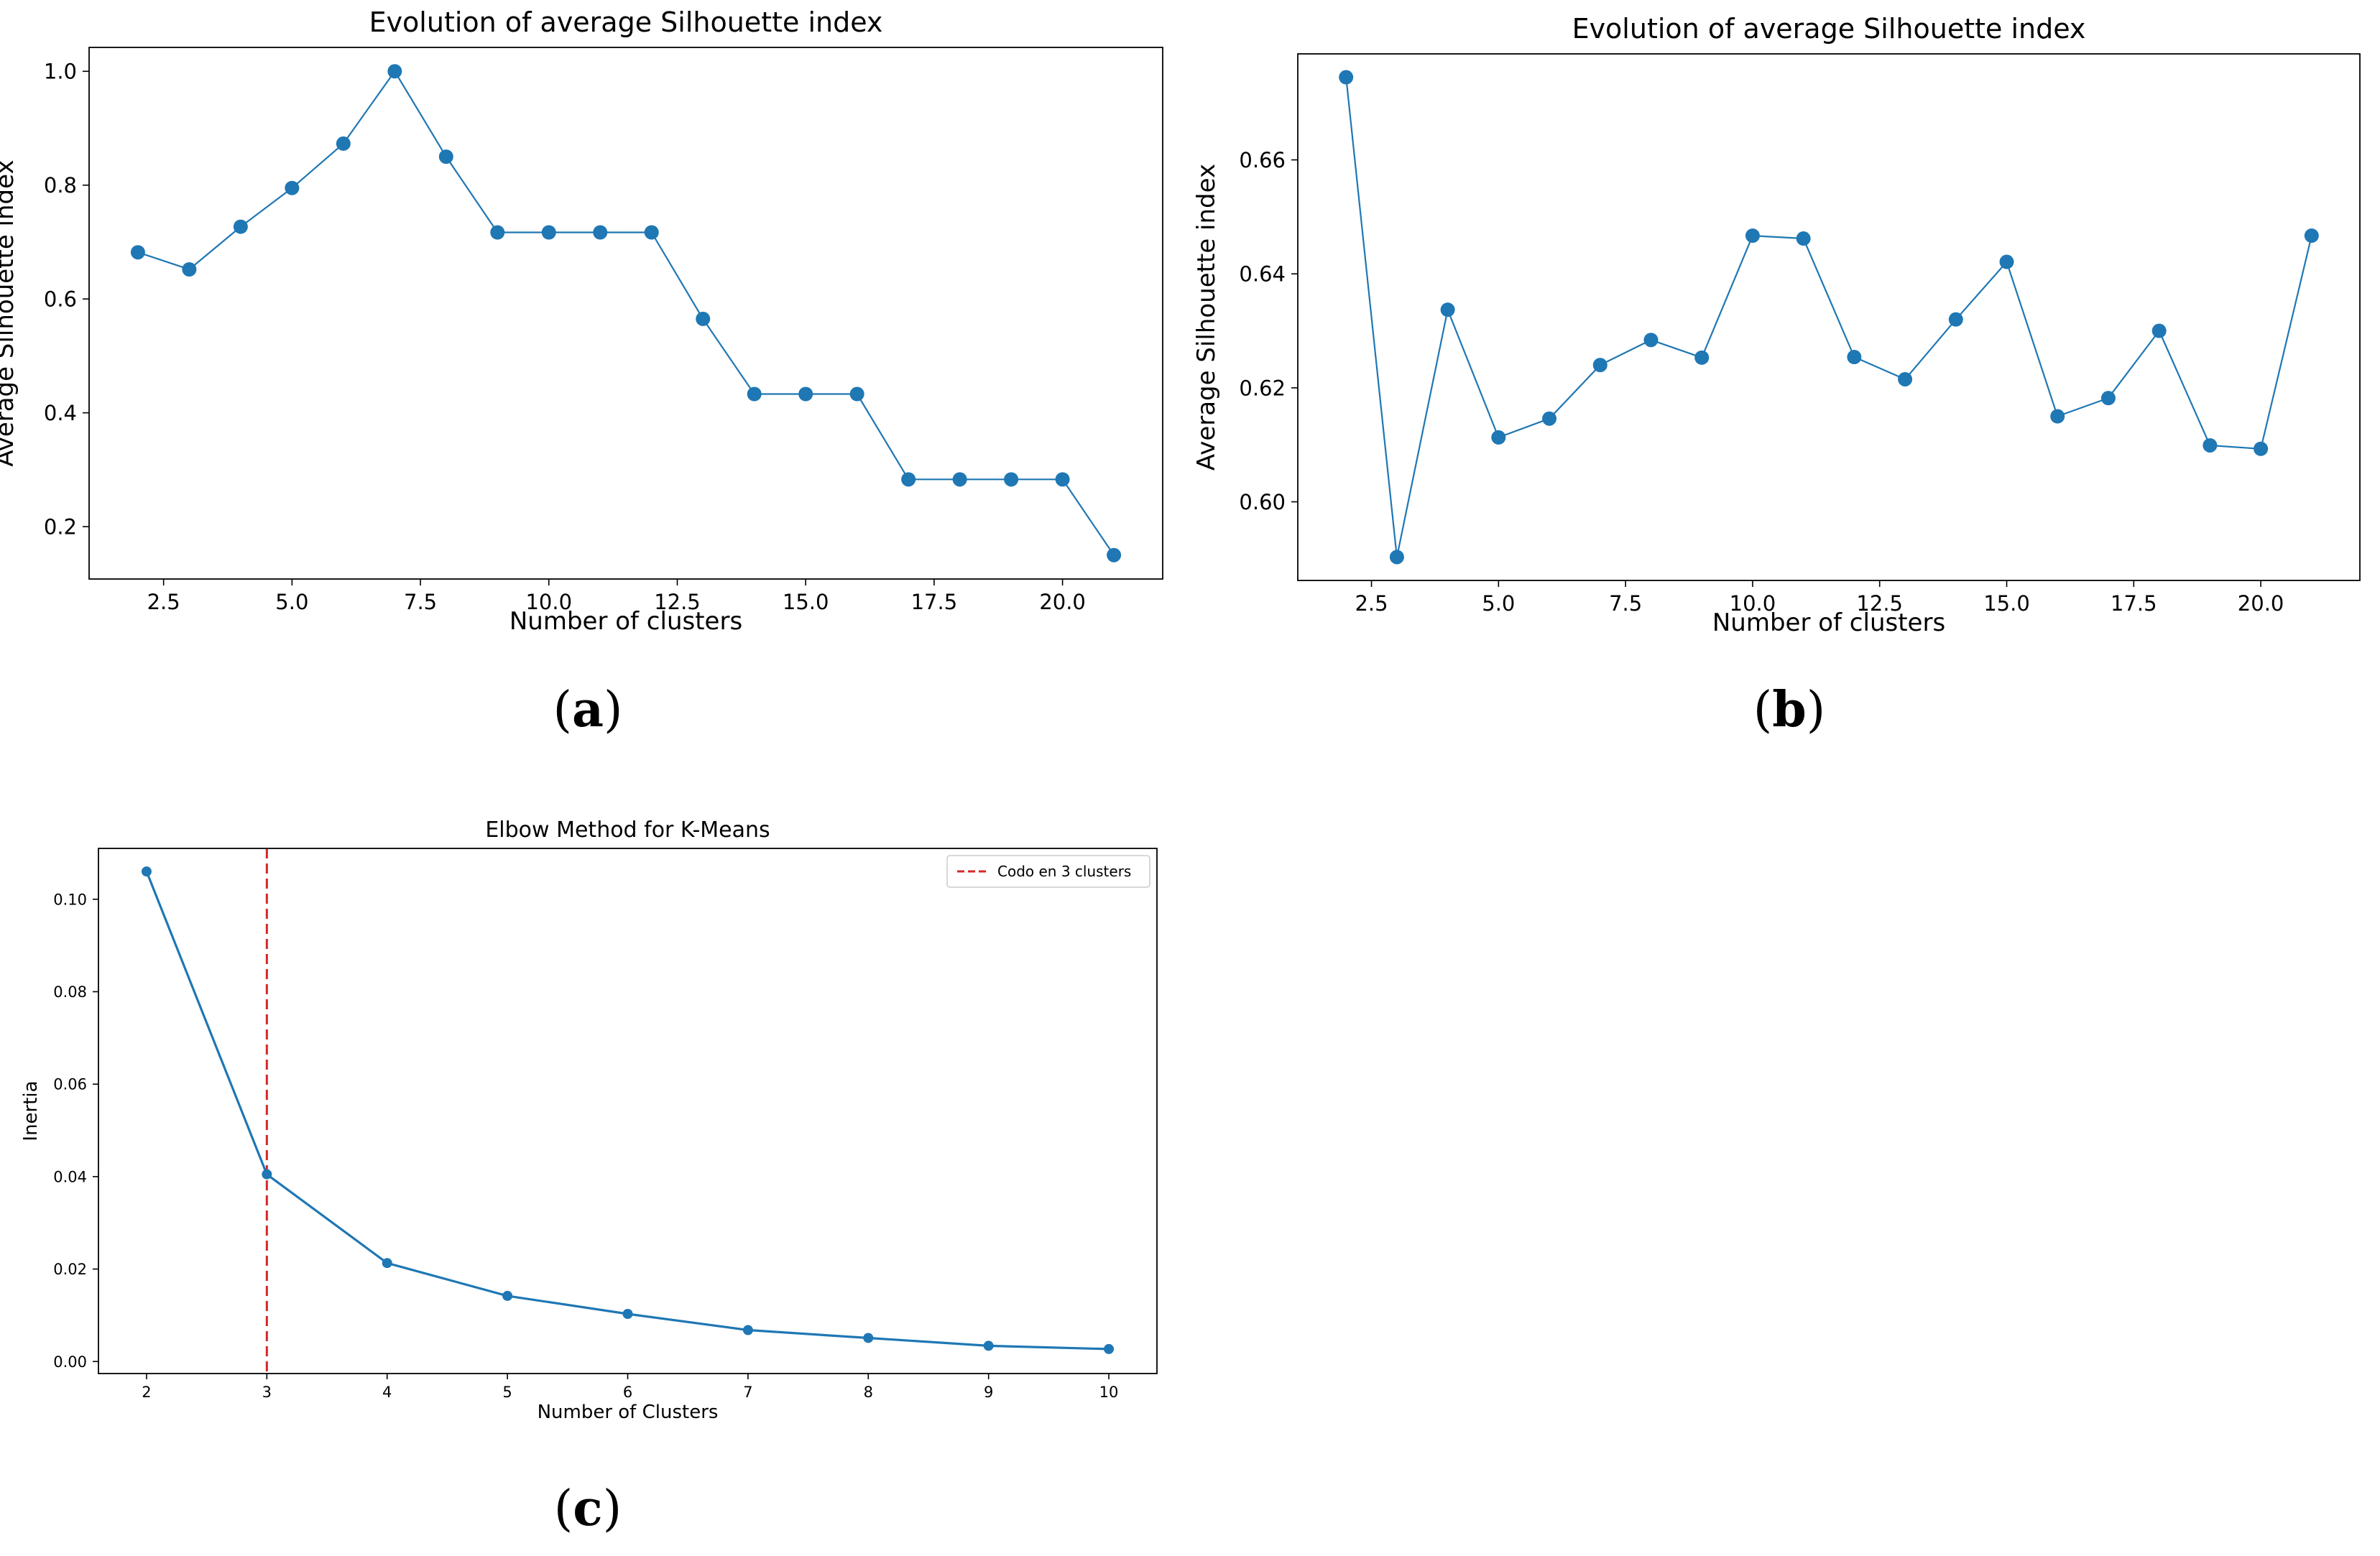  I want to click on x-tick-label: 6, so click(627, 1392).